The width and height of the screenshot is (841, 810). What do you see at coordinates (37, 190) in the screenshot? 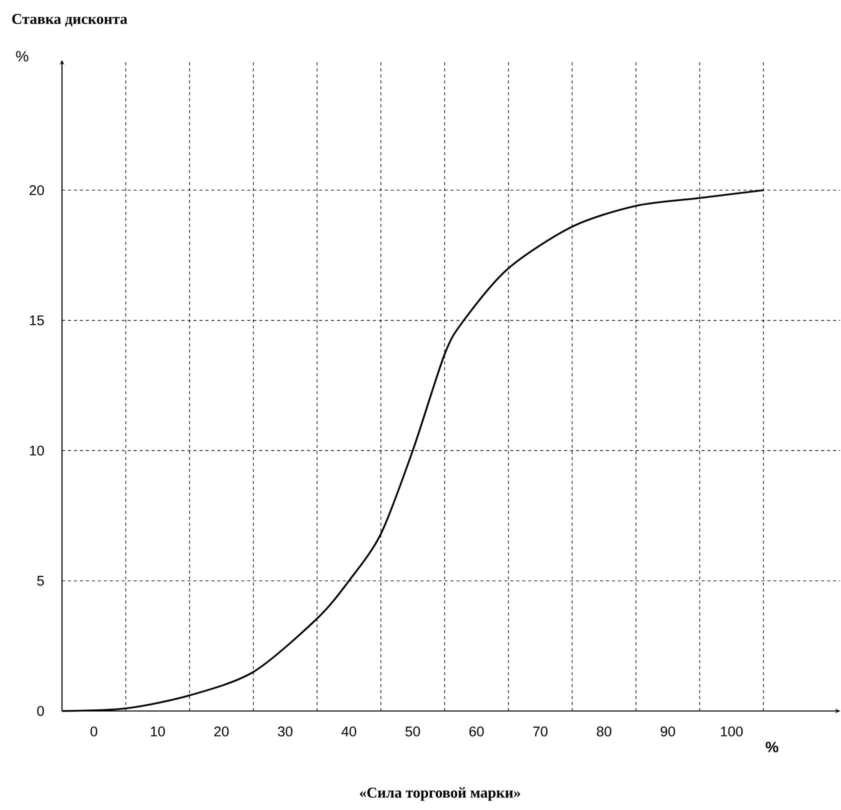
I see `y-tick-label: 20` at bounding box center [37, 190].